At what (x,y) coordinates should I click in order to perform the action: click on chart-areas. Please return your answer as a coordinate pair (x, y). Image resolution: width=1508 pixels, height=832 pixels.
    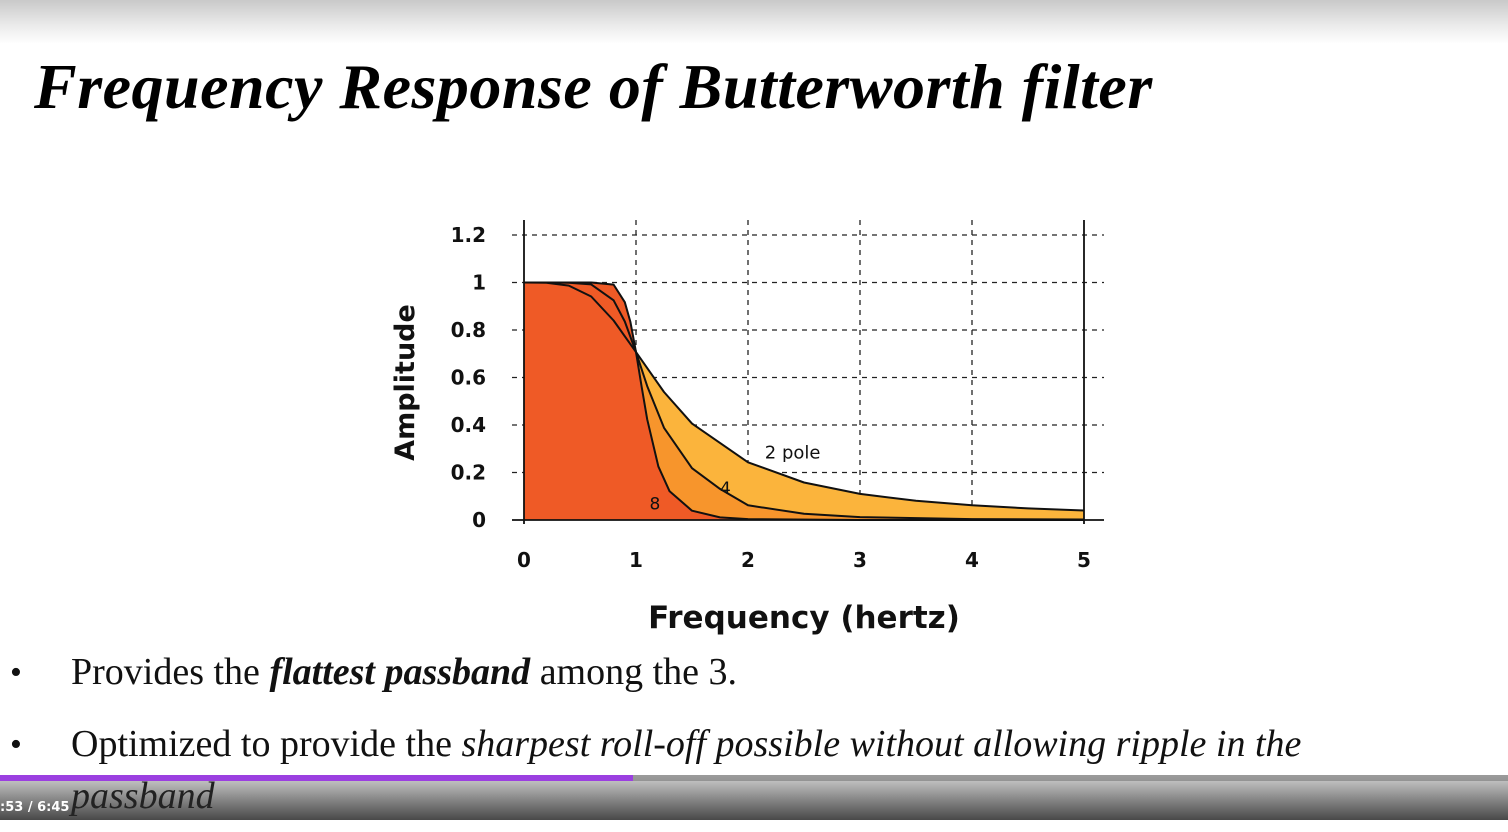
    Looking at the image, I should click on (804, 401).